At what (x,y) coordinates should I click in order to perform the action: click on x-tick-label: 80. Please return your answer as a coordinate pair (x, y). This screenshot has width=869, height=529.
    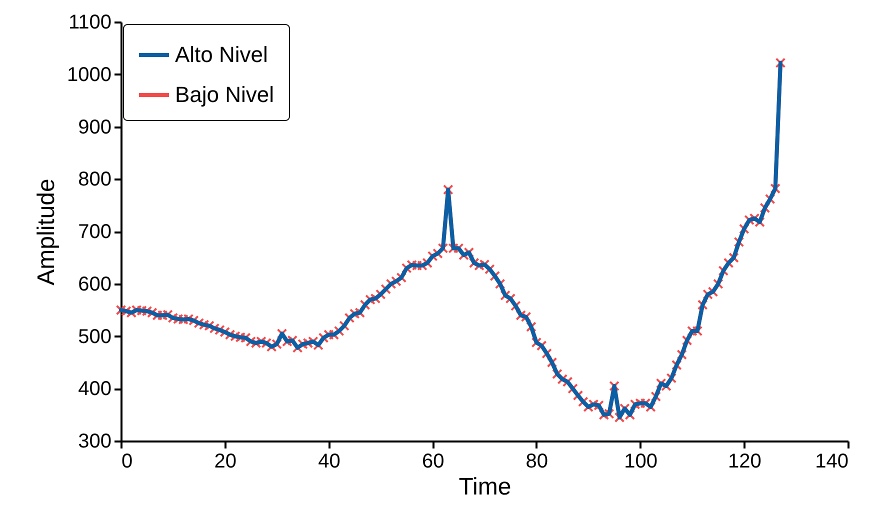
    Looking at the image, I should click on (537, 461).